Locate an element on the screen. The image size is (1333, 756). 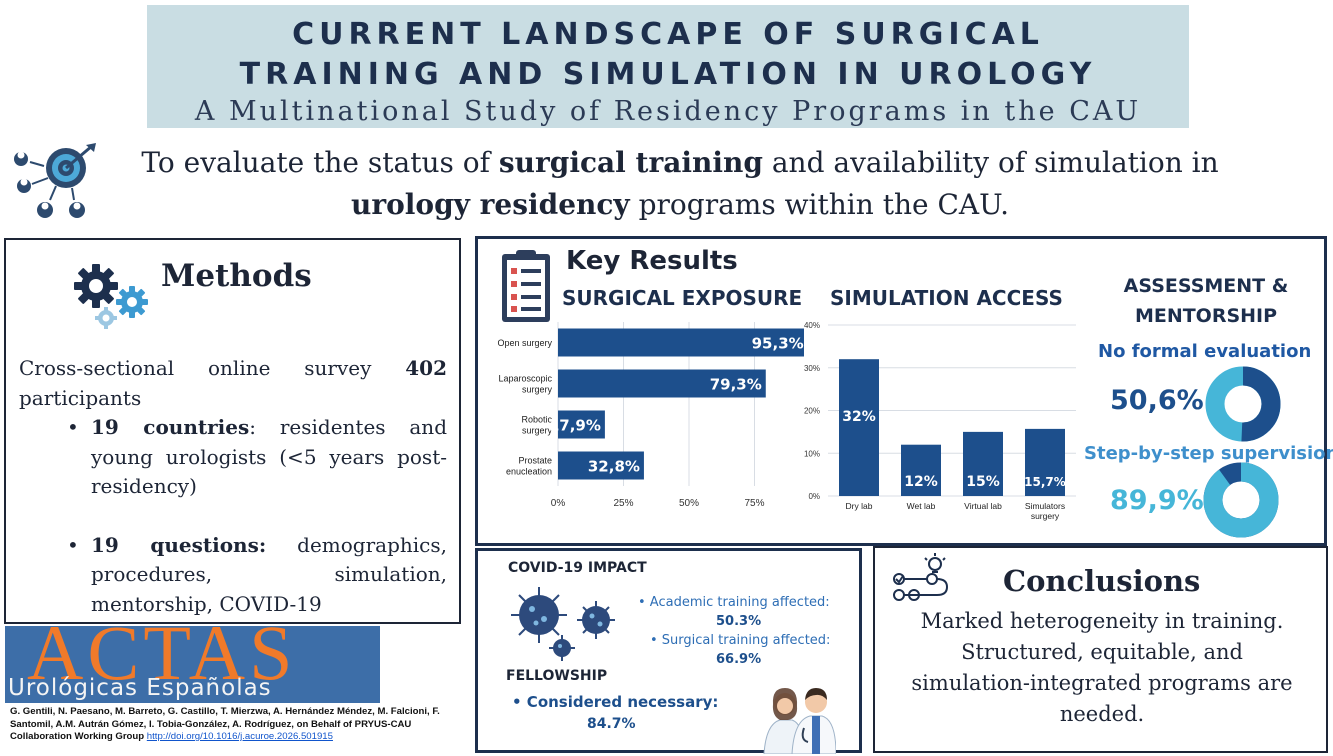
no-formal-evaluation-value: 50,6% is located at coordinates (1157, 400).